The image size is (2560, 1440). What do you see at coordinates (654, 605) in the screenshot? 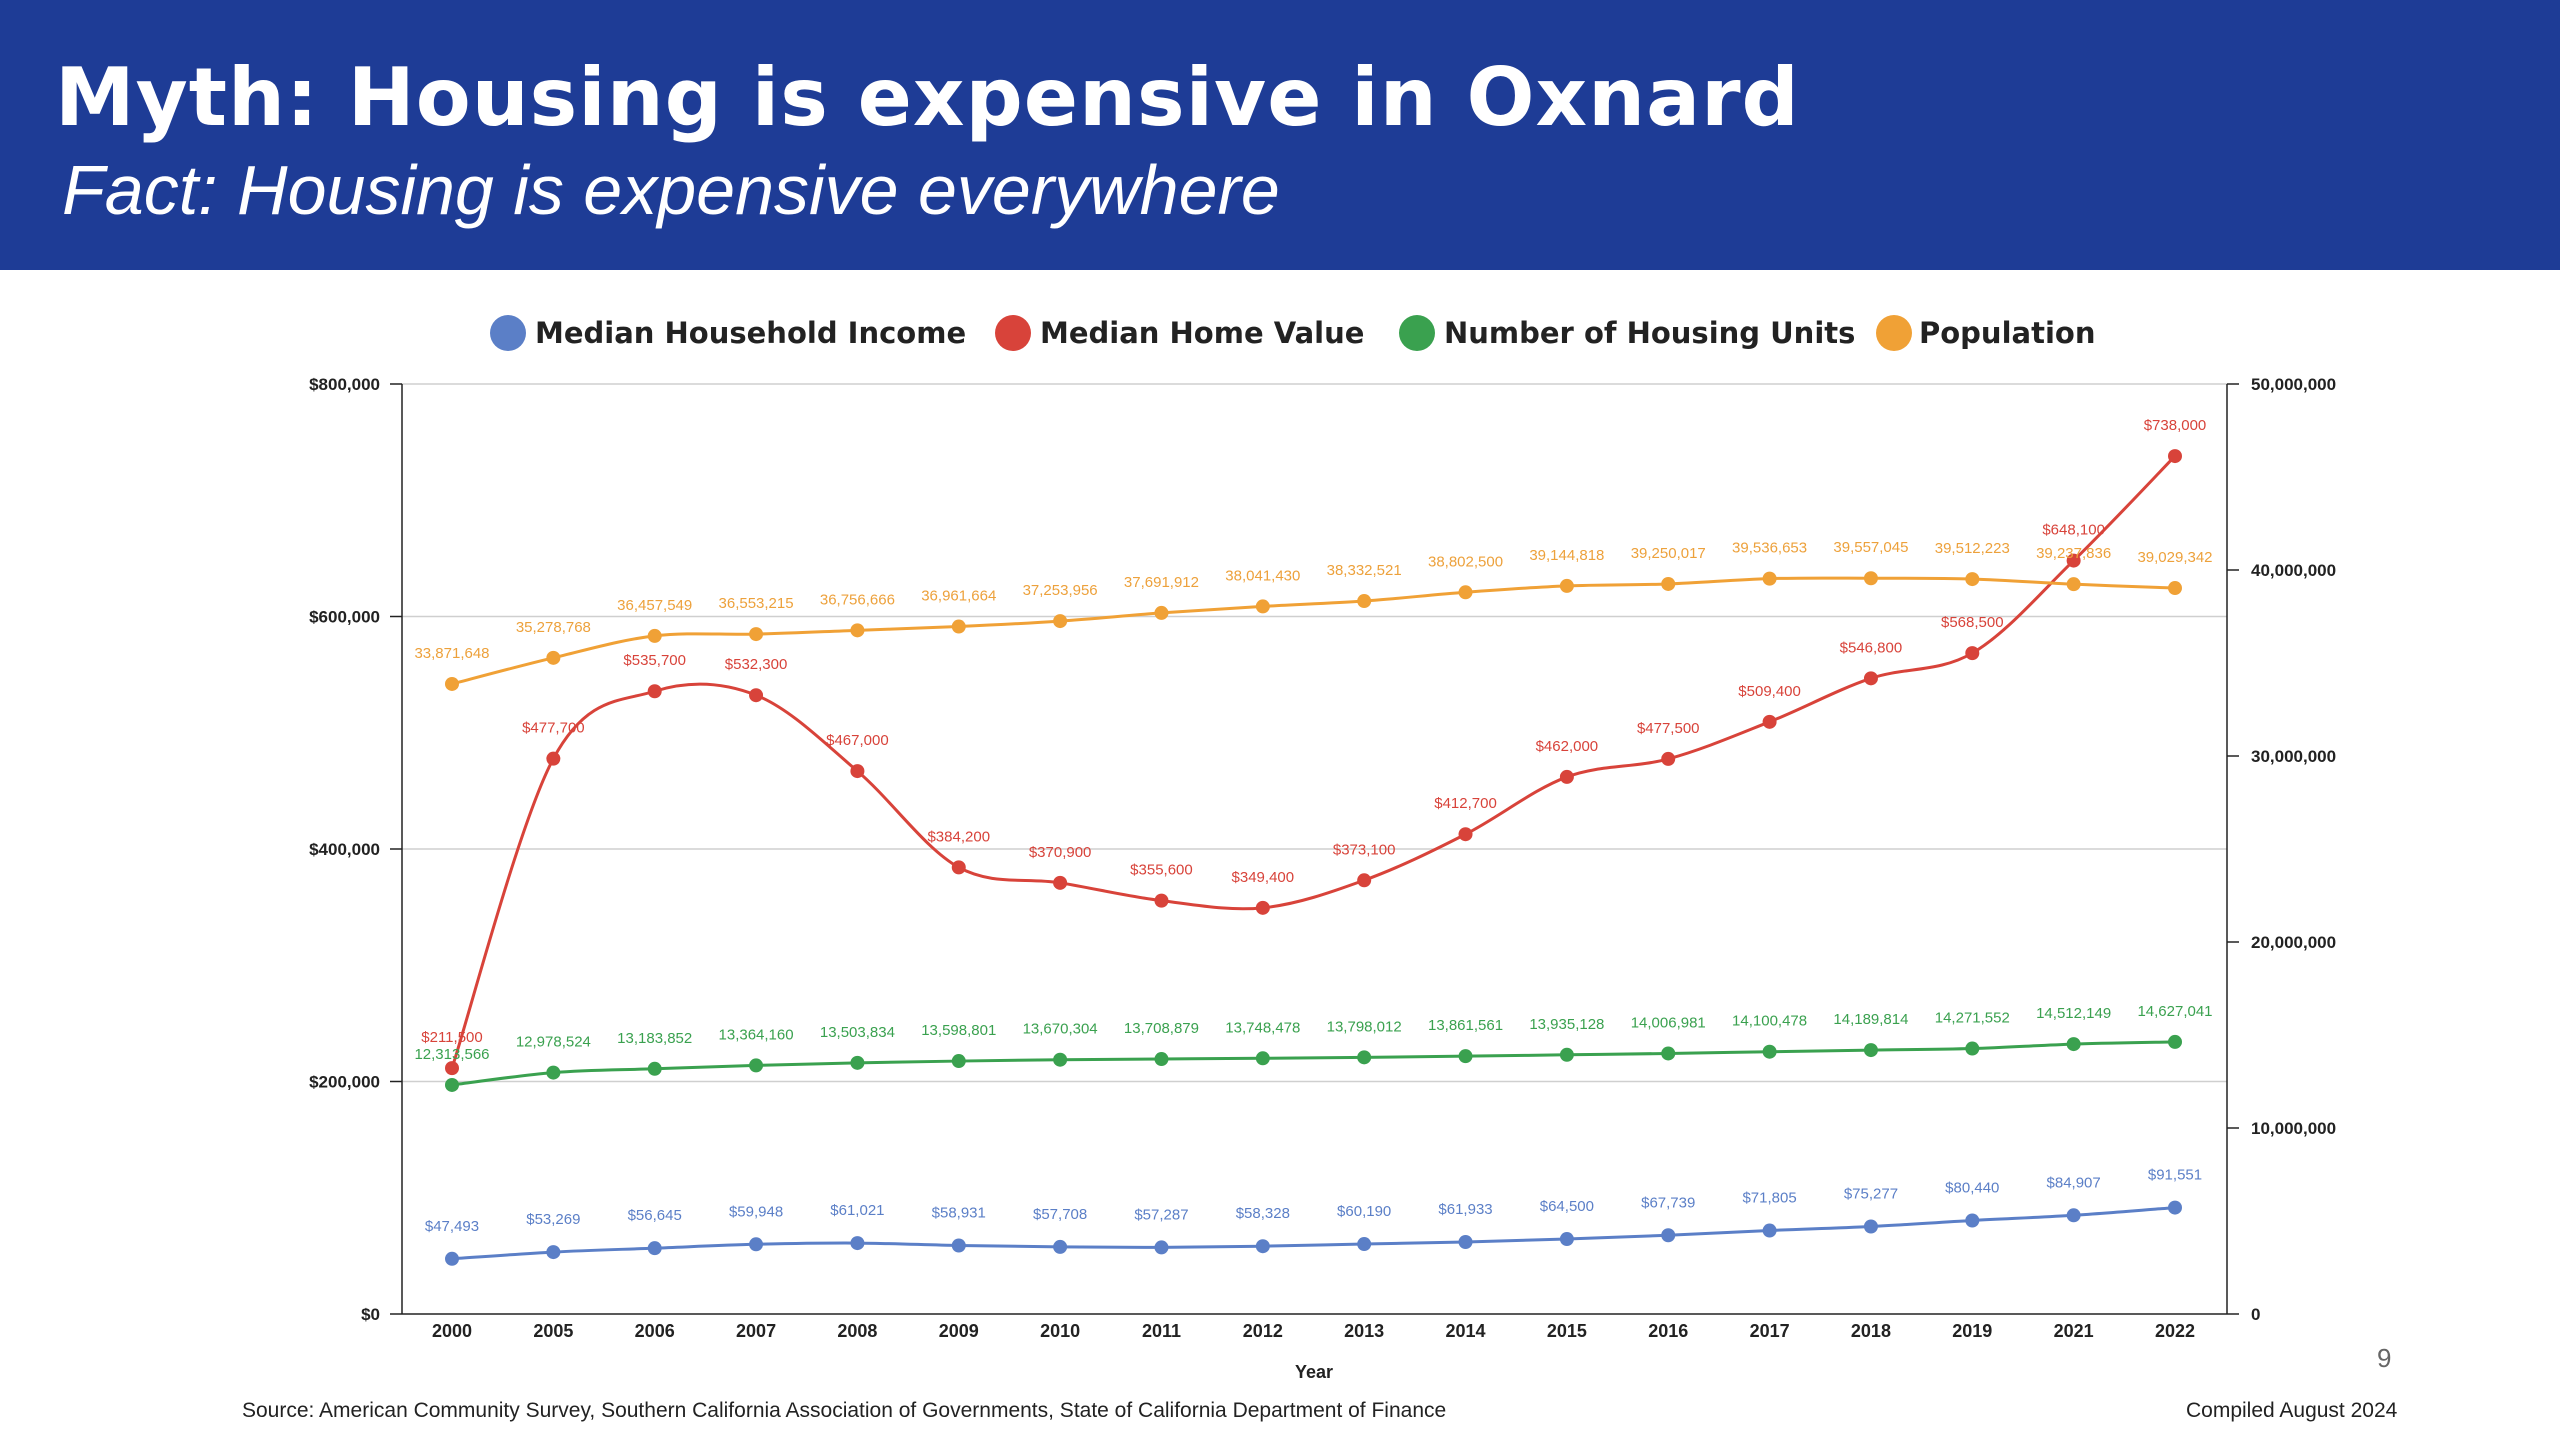
I see `data-label-population: 36,457,549` at bounding box center [654, 605].